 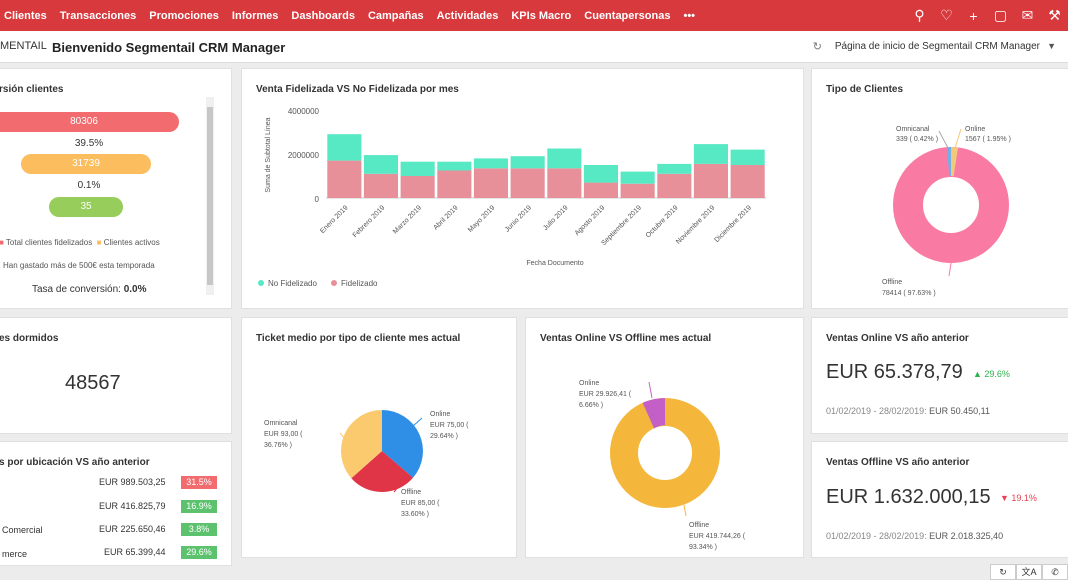 What do you see at coordinates (292, 283) in the screenshot?
I see `legend-label: No Fidelizado` at bounding box center [292, 283].